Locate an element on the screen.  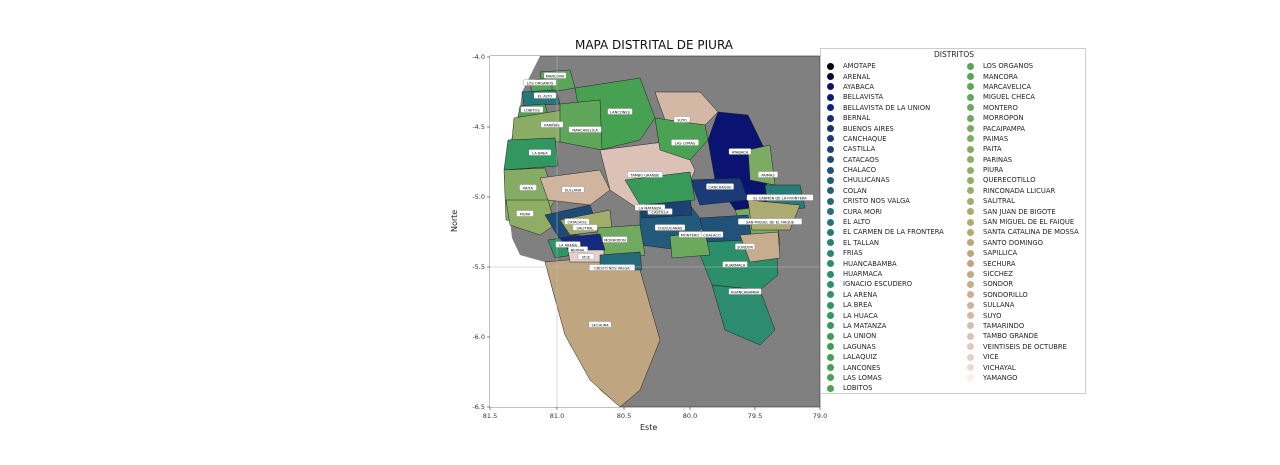
legend-label: RINCONADA LLICUAR is located at coordinates (1019, 190).